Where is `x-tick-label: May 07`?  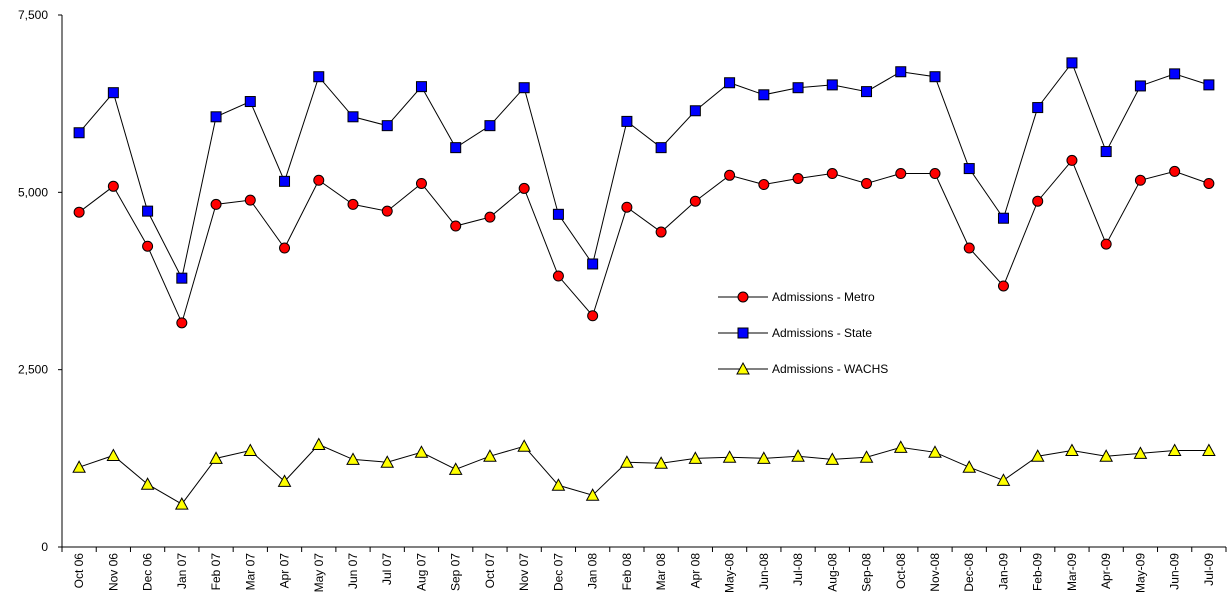
x-tick-label: May 07 is located at coordinates (319, 573).